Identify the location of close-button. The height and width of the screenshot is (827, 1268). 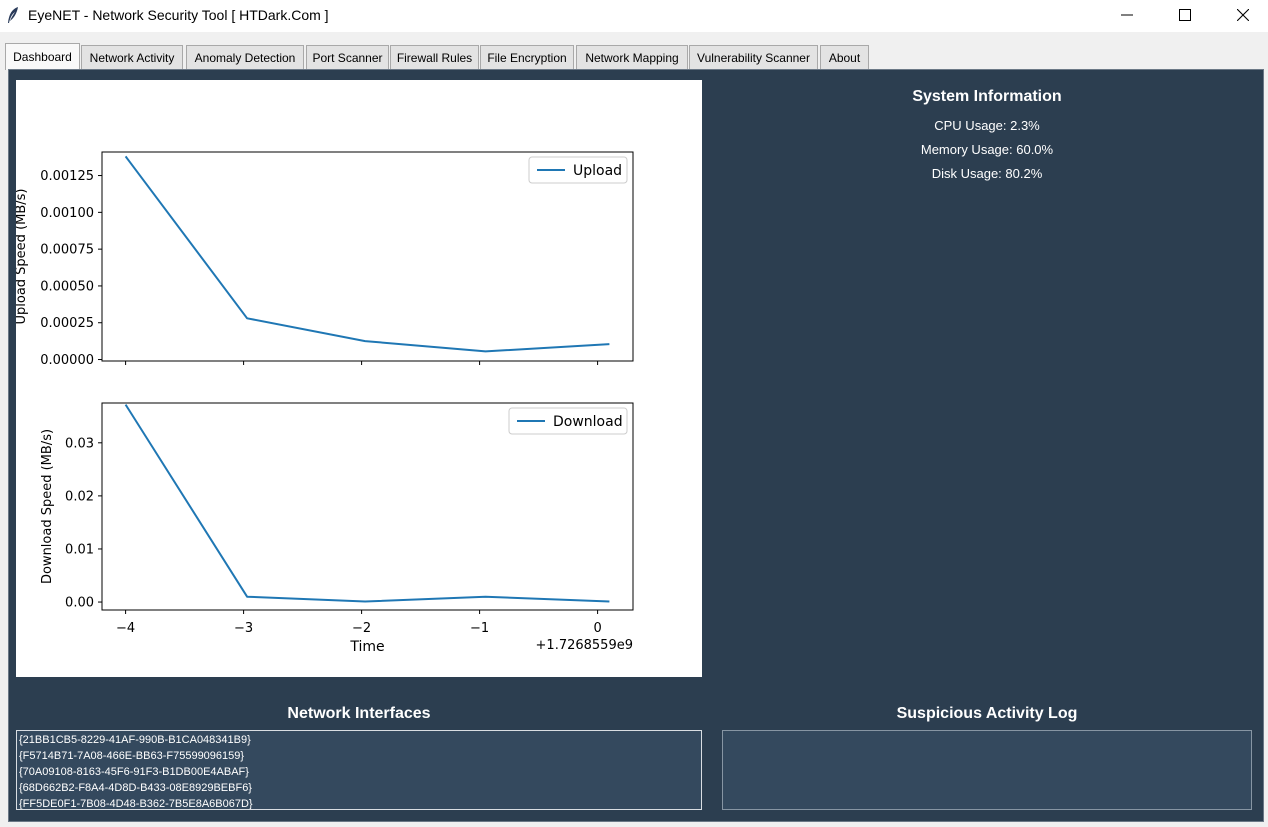
(1241, 15).